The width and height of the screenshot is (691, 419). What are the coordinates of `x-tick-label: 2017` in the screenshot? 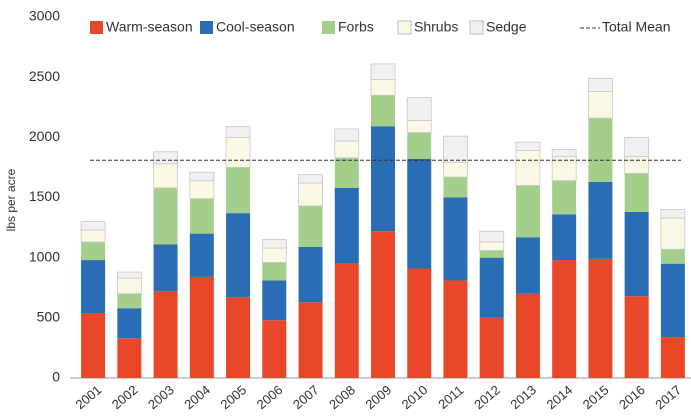 It's located at (668, 397).